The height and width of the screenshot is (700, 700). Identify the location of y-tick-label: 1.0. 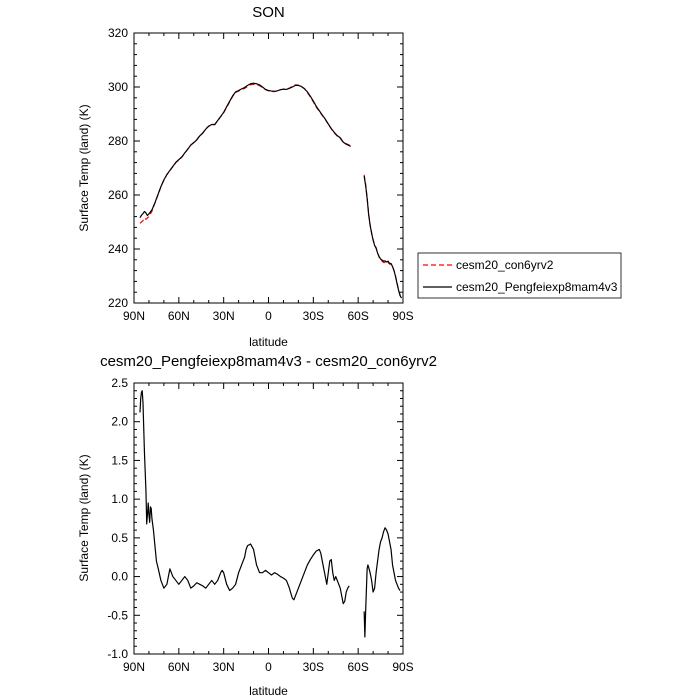
(119, 499).